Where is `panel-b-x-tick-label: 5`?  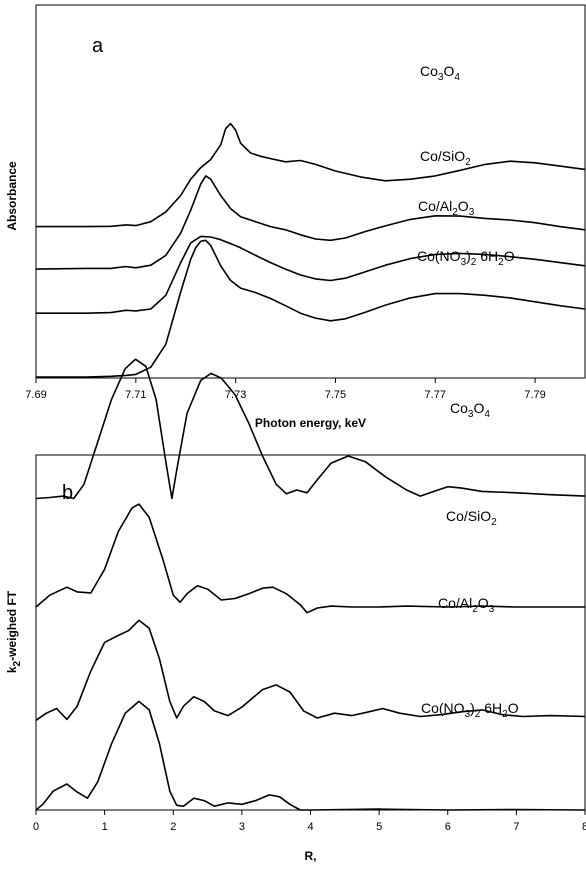
panel-b-x-tick-label: 5 is located at coordinates (379, 827).